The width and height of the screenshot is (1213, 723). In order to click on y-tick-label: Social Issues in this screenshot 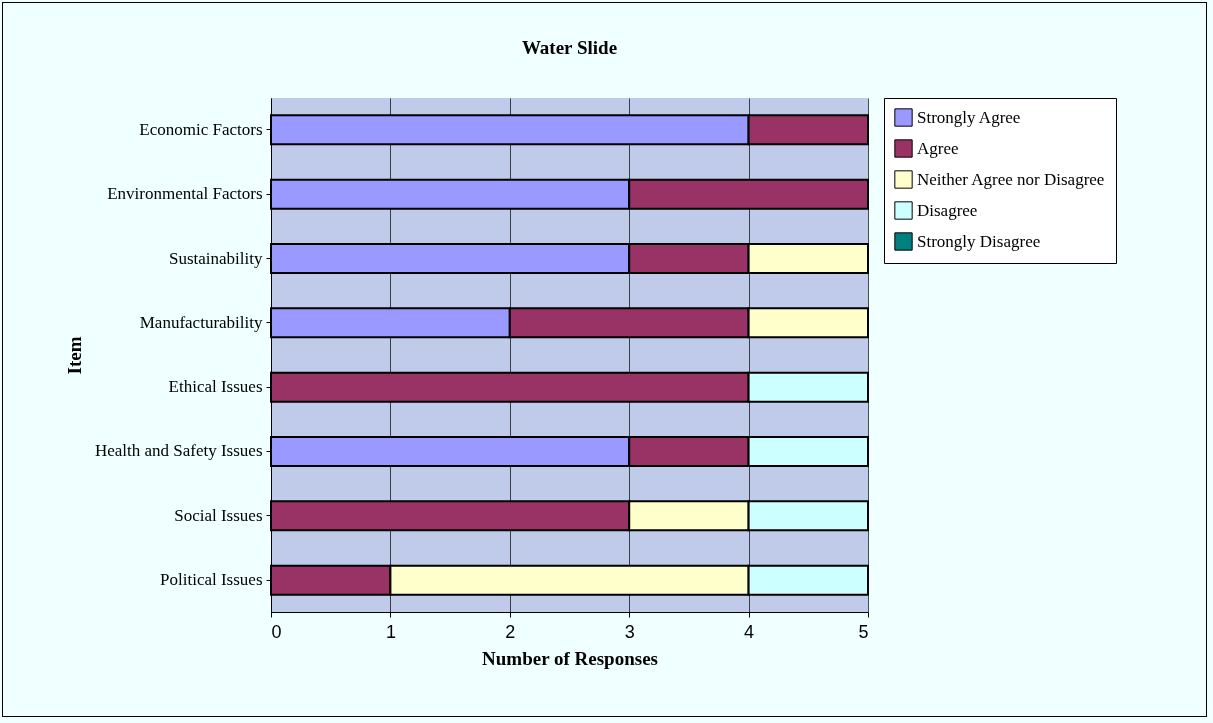, I will do `click(218, 515)`.